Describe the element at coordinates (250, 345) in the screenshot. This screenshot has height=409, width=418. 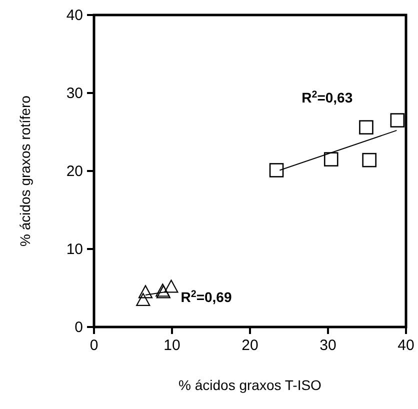
I see `x-tick-label: 20` at that location.